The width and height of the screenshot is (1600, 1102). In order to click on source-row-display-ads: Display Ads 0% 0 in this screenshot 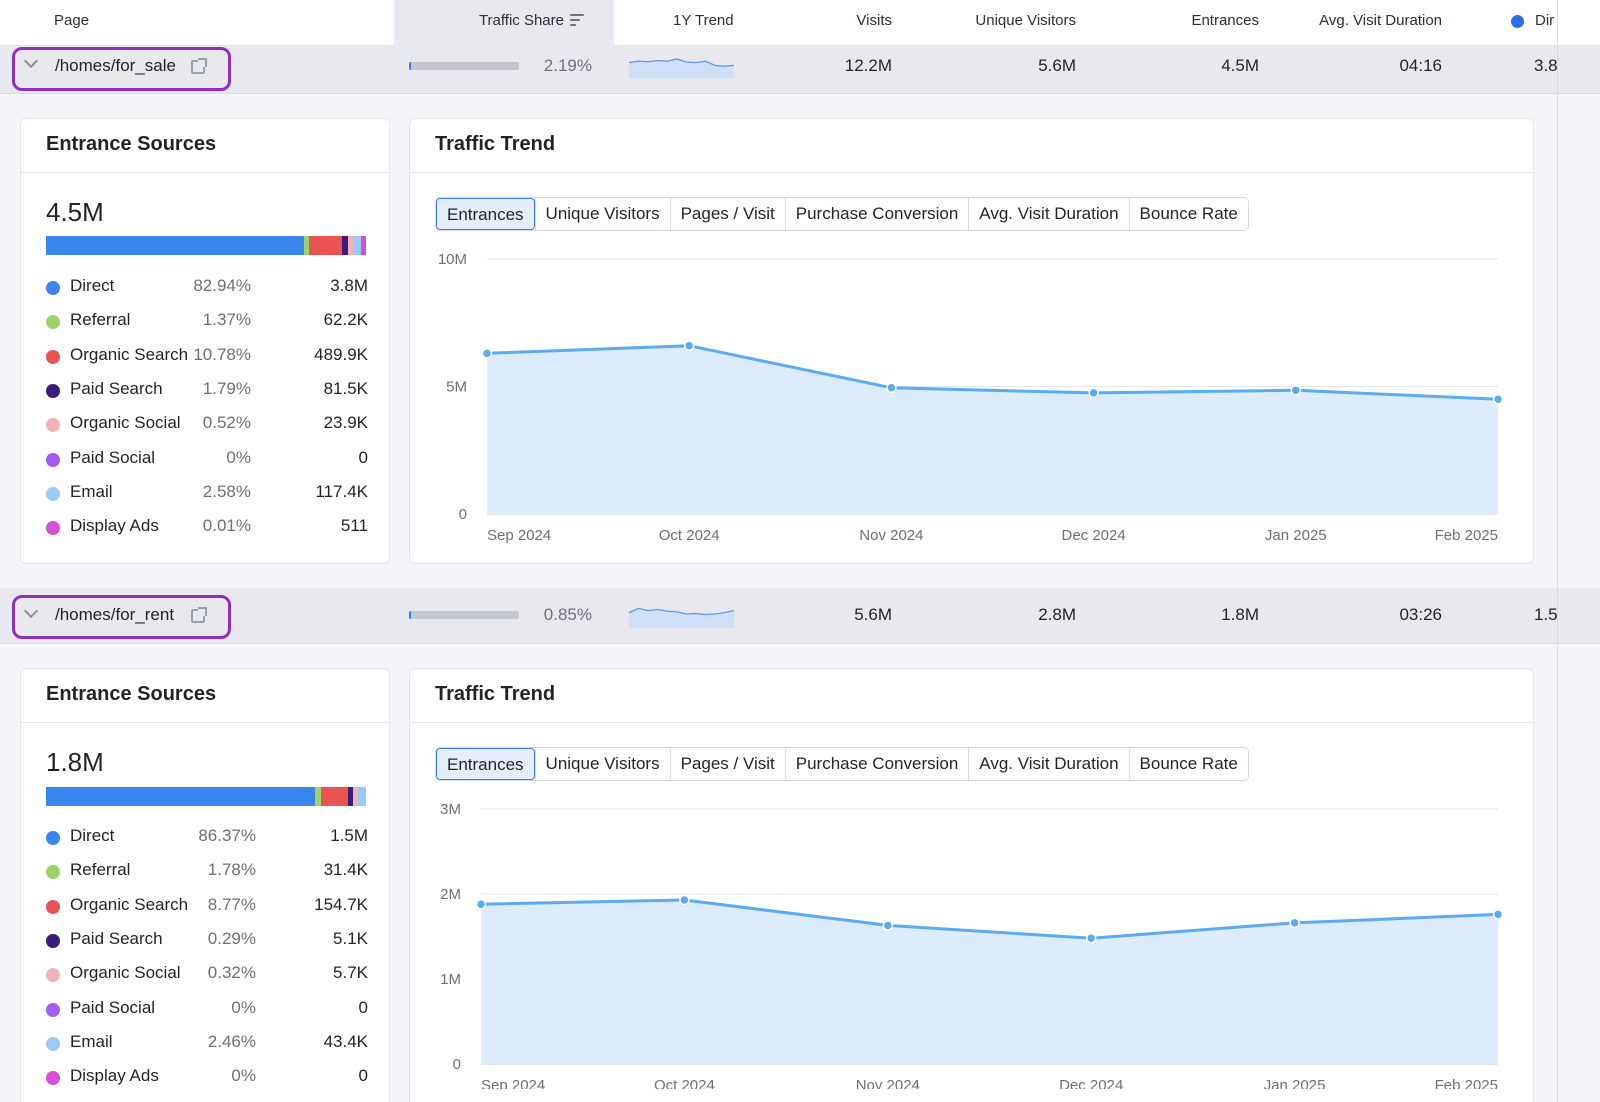, I will do `click(207, 1078)`.